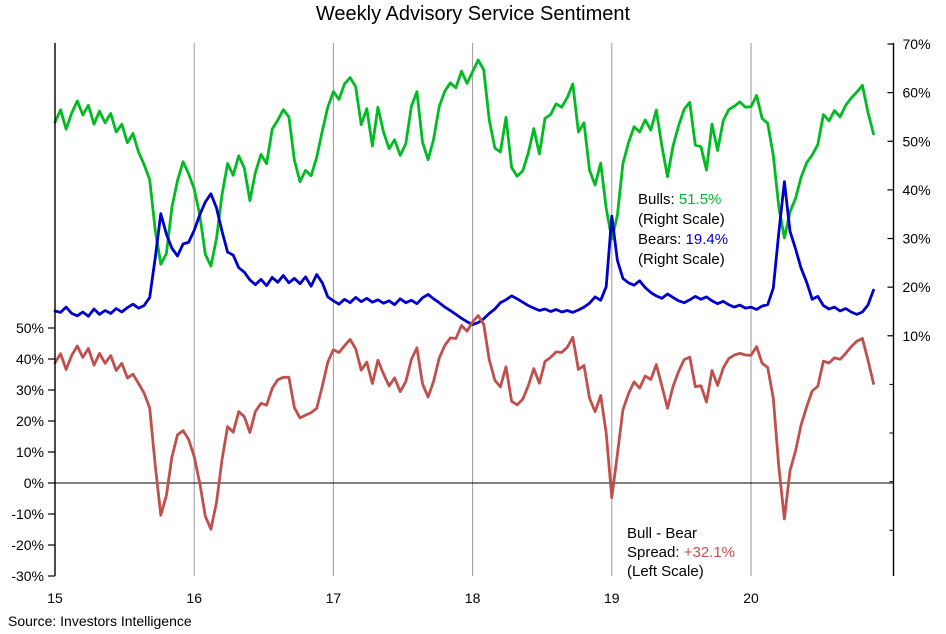  I want to click on left-axis-tick-label: 30%, so click(30, 390).